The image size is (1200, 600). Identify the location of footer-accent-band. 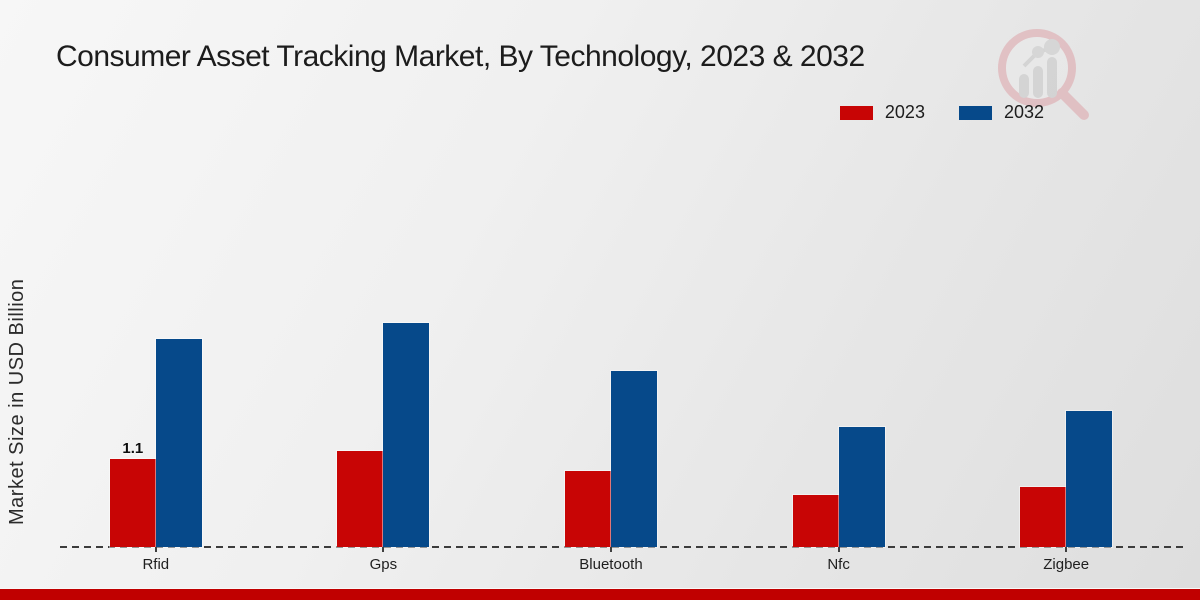
(600, 594).